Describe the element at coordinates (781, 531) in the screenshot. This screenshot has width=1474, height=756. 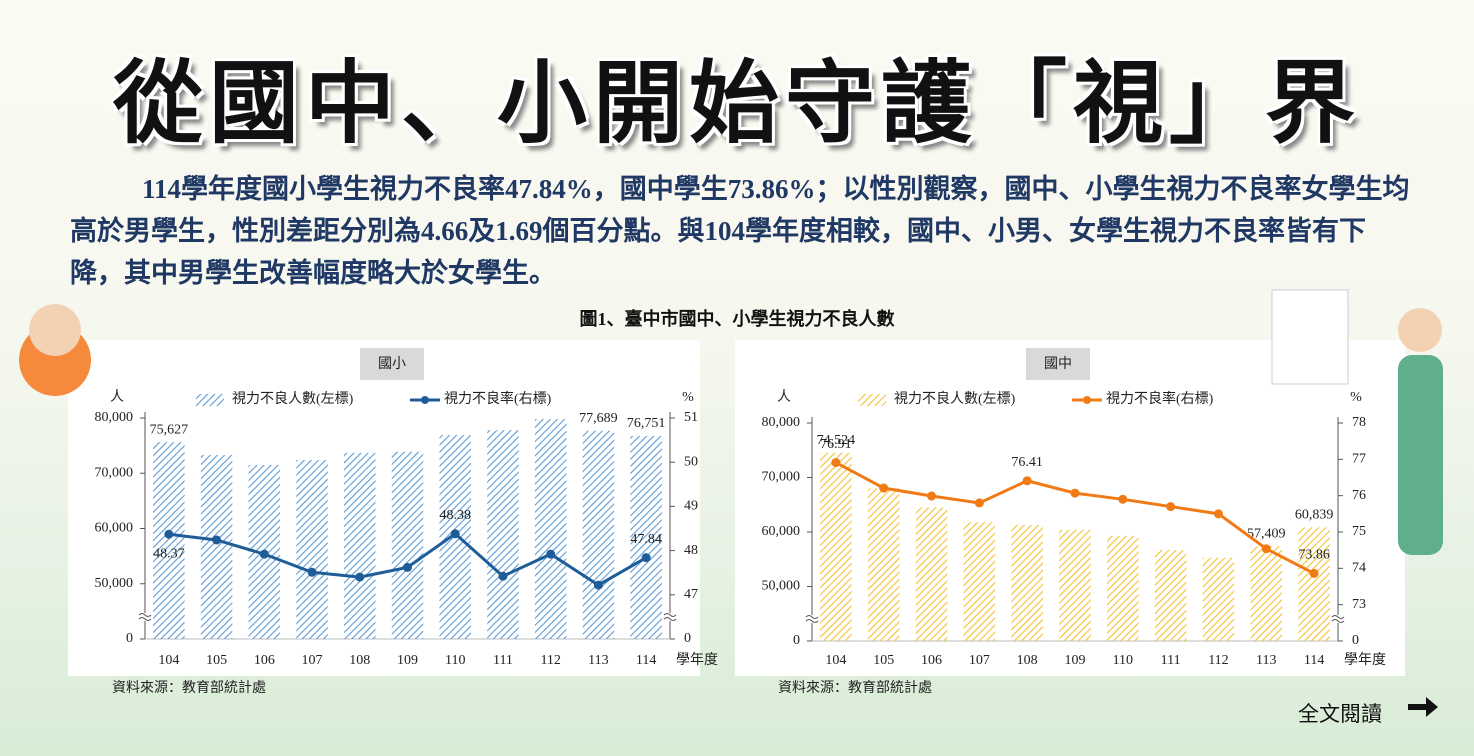
I see `y-tick-label: 60,000` at that location.